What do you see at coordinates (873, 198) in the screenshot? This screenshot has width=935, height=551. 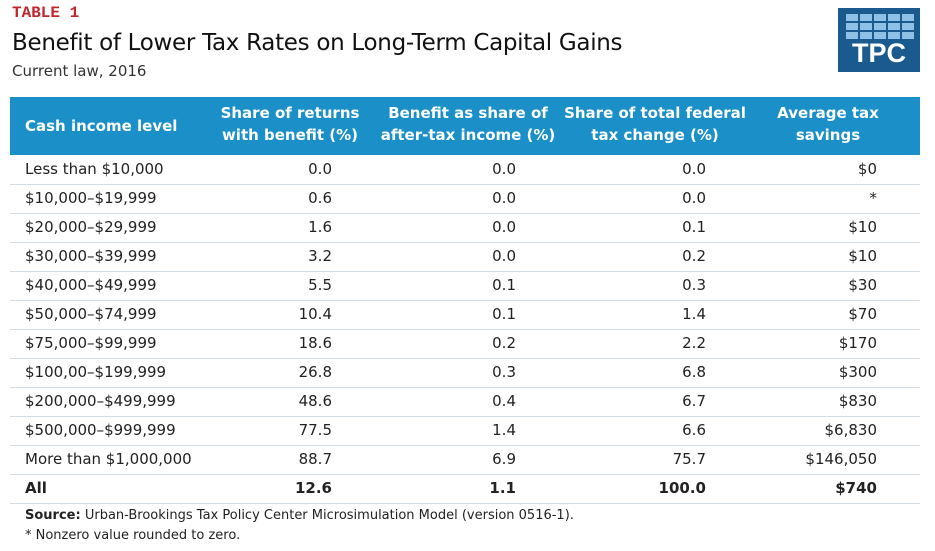 I see `cell-value: *` at bounding box center [873, 198].